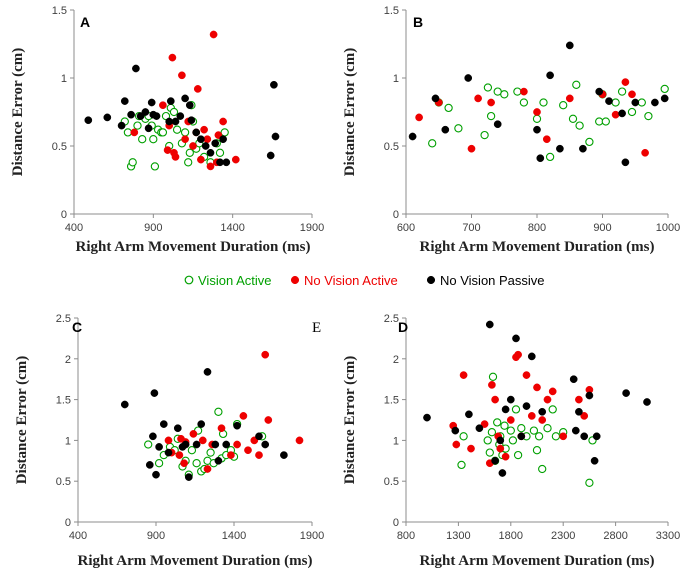 The image size is (686, 579). Describe the element at coordinates (668, 536) in the screenshot. I see `x-tick-label: 3300` at that location.